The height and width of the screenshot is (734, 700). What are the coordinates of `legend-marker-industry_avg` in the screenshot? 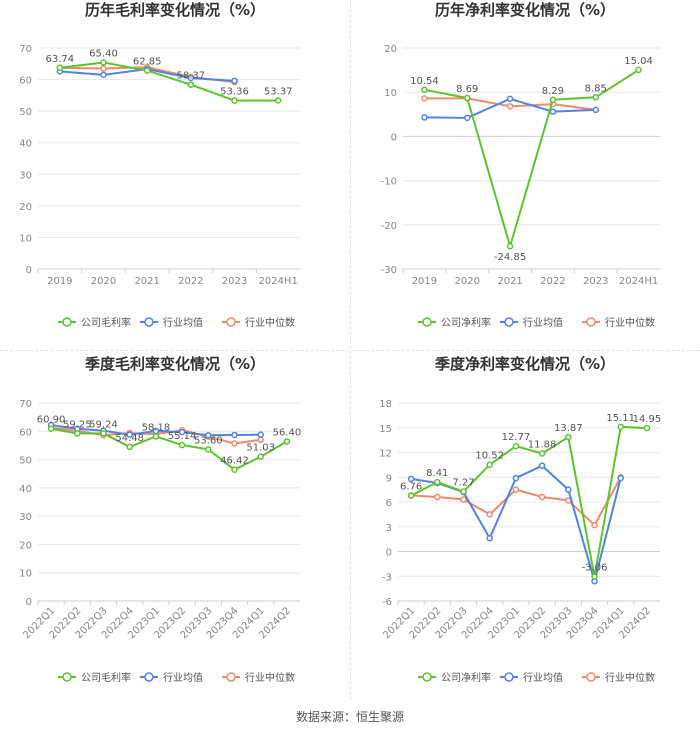 It's located at (149, 322).